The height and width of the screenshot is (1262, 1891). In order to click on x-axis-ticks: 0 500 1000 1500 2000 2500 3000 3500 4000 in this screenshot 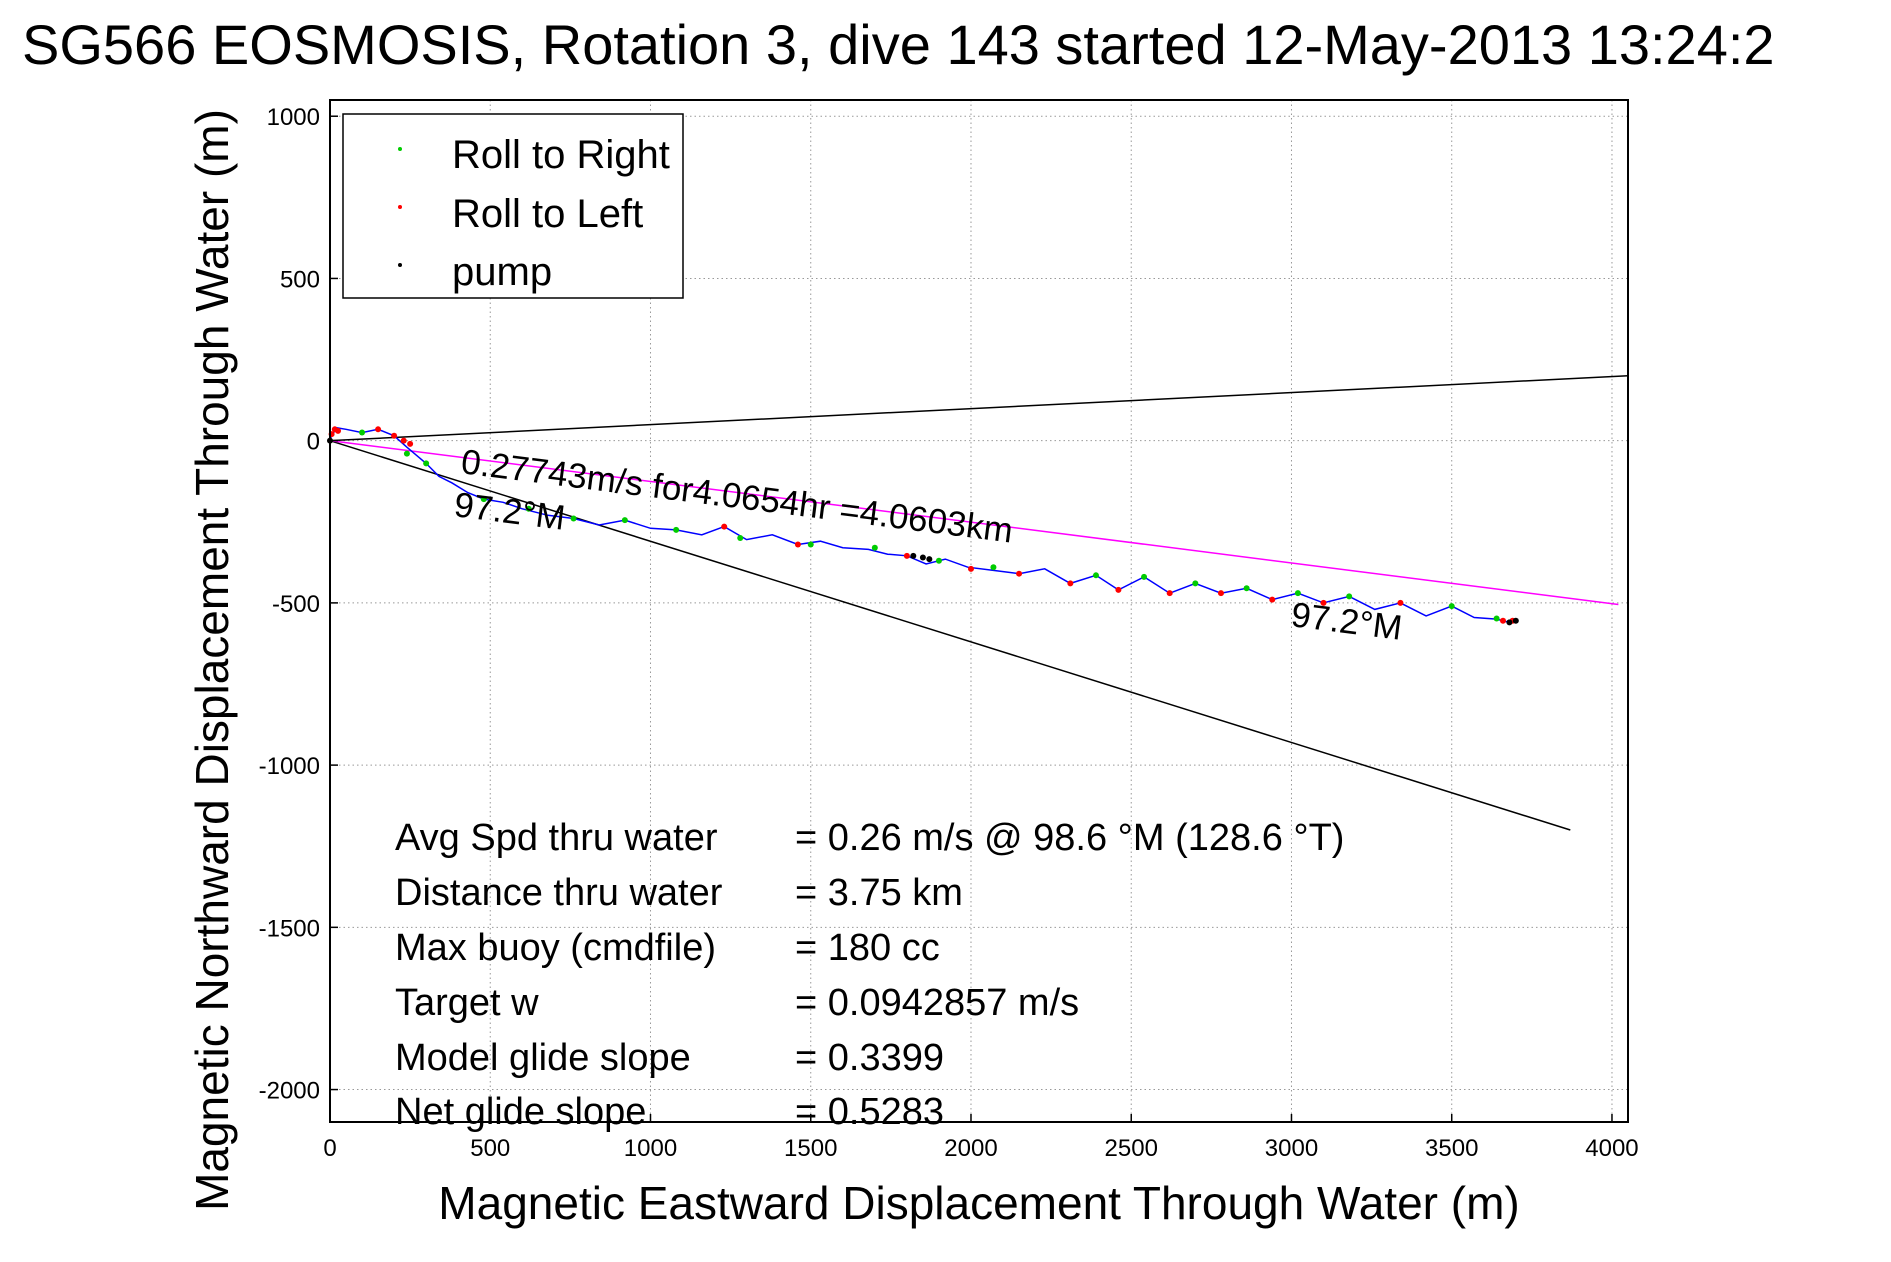, I will do `click(981, 1138)`.